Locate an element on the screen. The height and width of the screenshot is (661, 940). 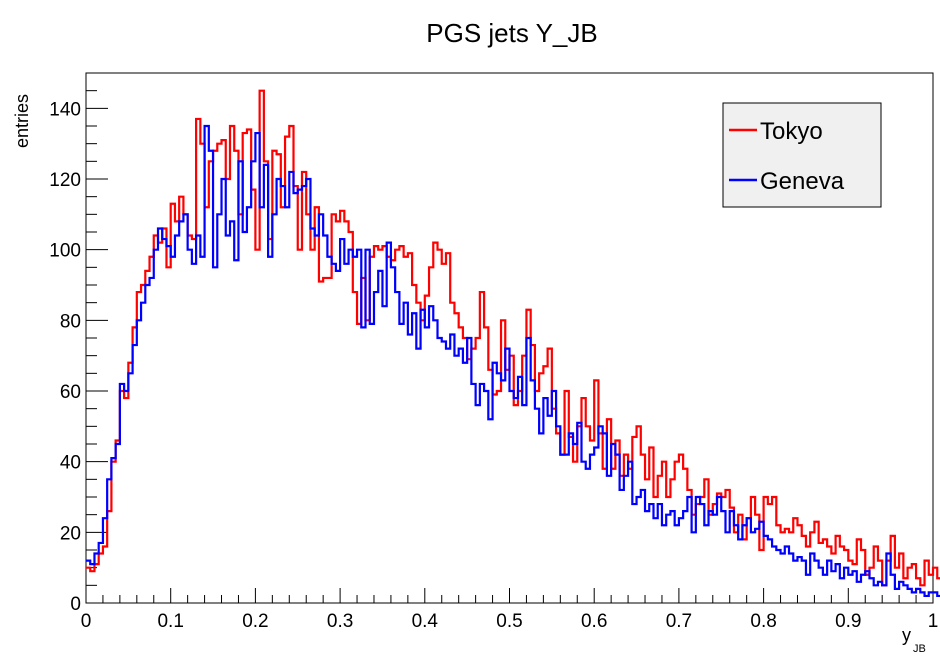
chart-title: PGS jets Y_JB is located at coordinates (512, 33).